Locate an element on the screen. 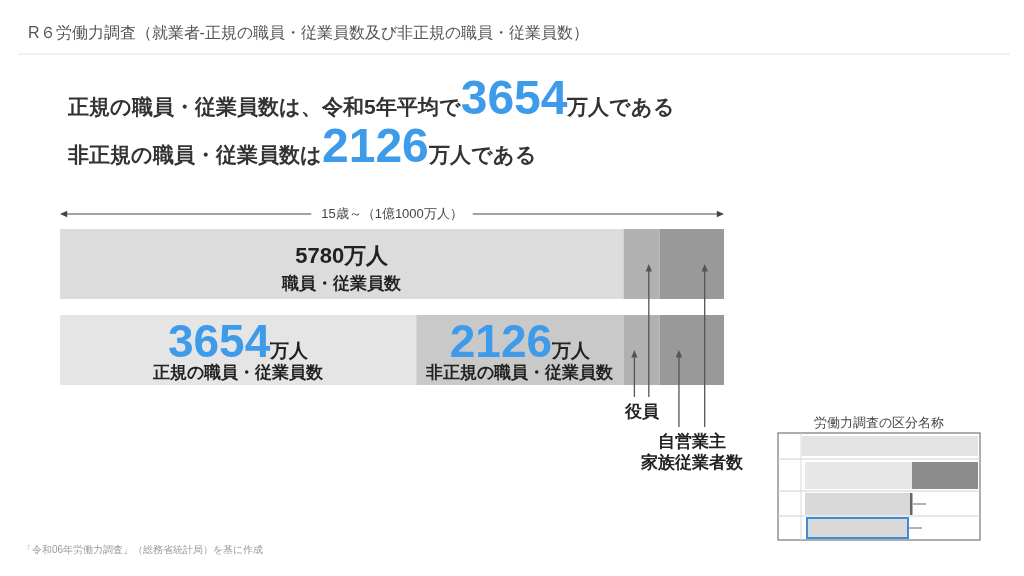  series-label: 職員・従業員数 is located at coordinates (342, 283).